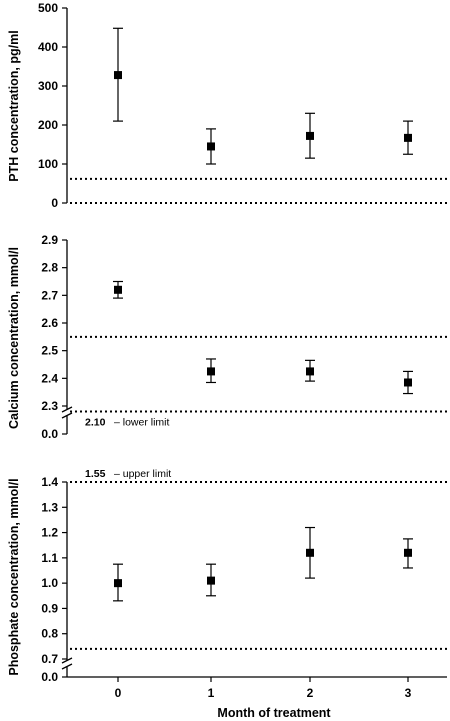  I want to click on y-tick-label: 400, so click(48, 47).